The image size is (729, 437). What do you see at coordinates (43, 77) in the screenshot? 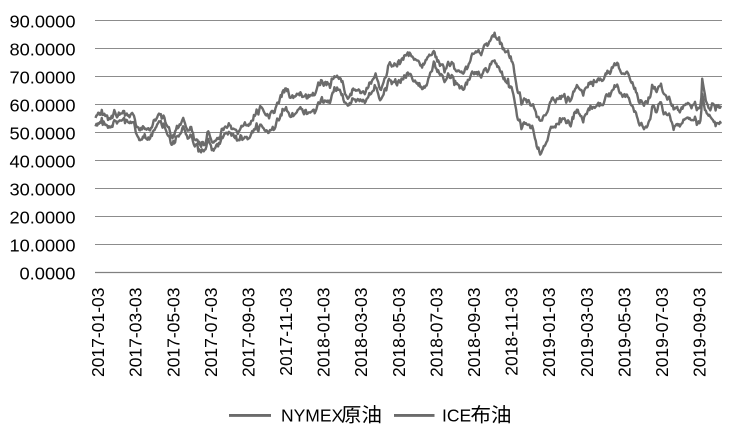
I see `svg-text: 70.0000` at bounding box center [43, 77].